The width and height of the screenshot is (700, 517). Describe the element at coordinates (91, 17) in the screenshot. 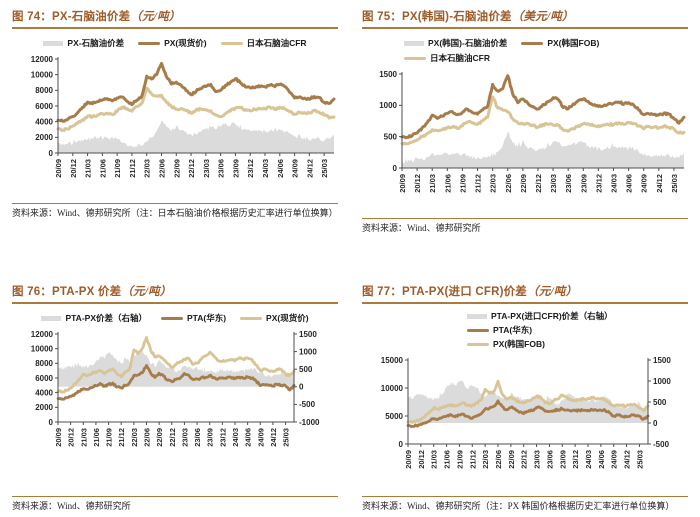

I see `figure-title-text: PX-石脑油价差` at that location.